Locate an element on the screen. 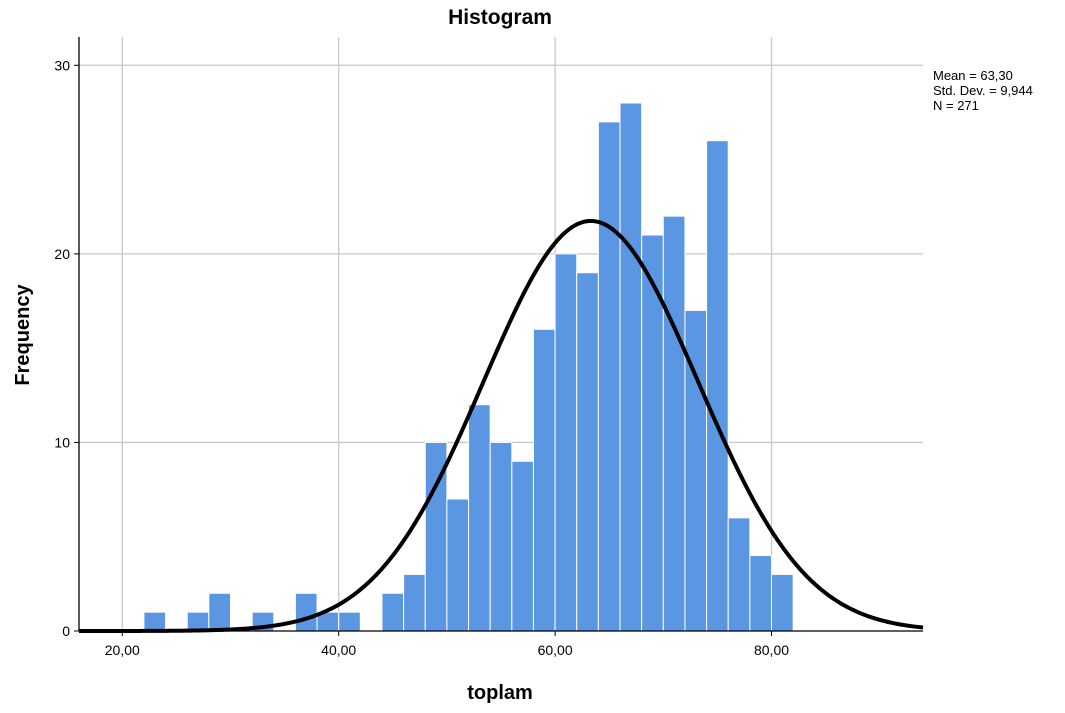 The image size is (1065, 713). stats-box: Mean = 63,30 Std. Dev. = 9,944 N = 271 is located at coordinates (983, 90).